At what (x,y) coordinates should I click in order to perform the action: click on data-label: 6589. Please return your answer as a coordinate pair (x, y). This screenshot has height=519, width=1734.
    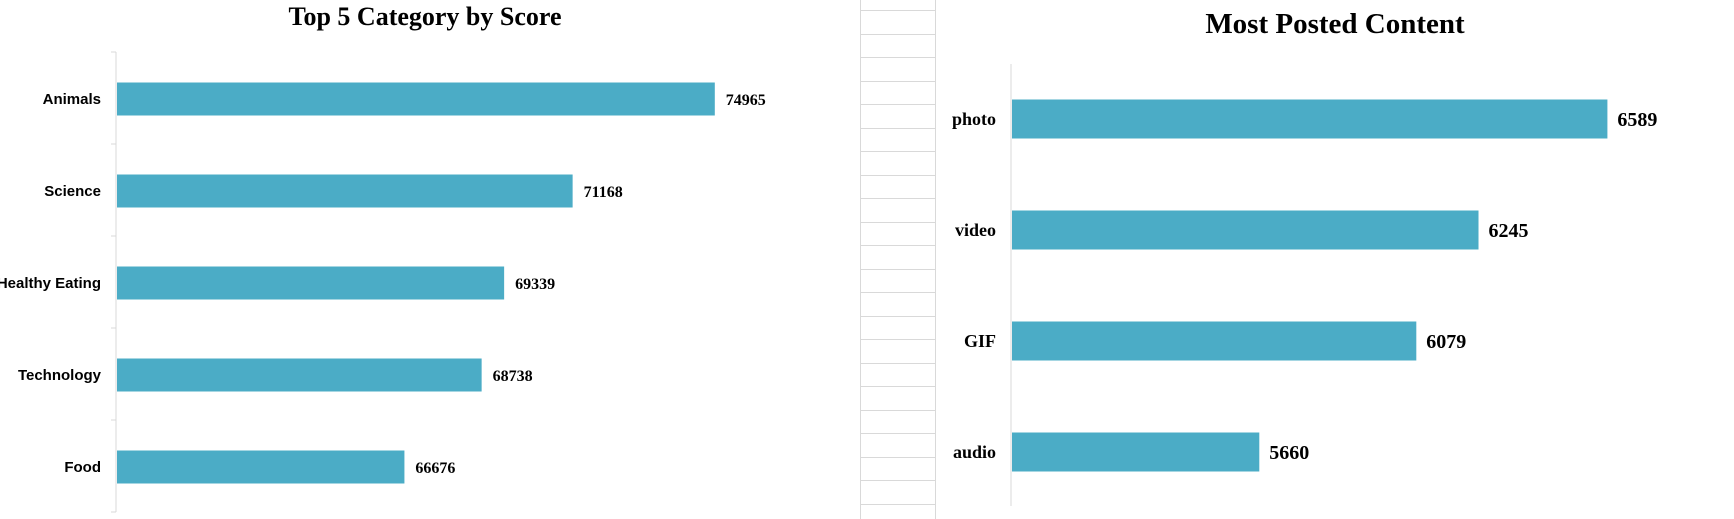
    Looking at the image, I should click on (1637, 120).